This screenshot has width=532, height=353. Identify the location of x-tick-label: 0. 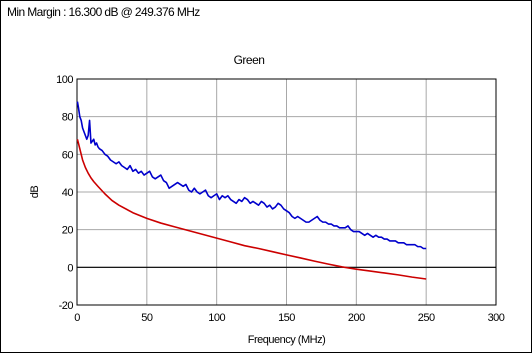
(77, 318).